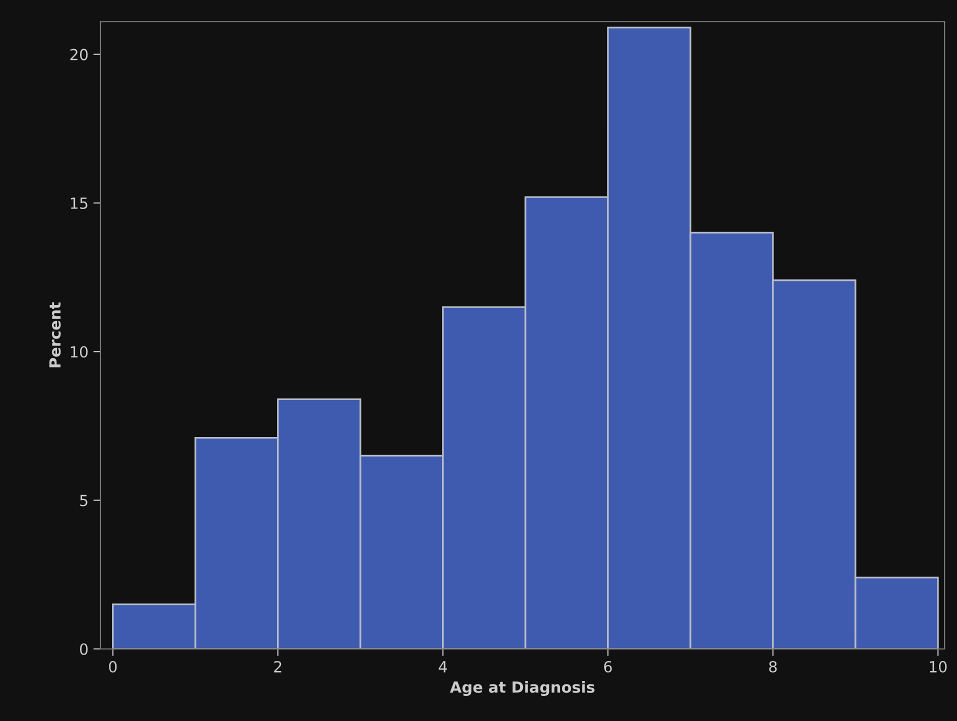 This screenshot has width=957, height=721. What do you see at coordinates (84, 500) in the screenshot?
I see `y-tick-label: 5` at bounding box center [84, 500].